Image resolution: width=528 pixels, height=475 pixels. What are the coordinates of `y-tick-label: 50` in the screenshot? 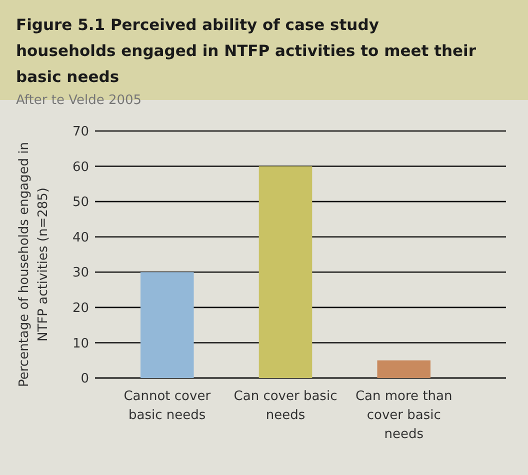 It's located at (80, 202).